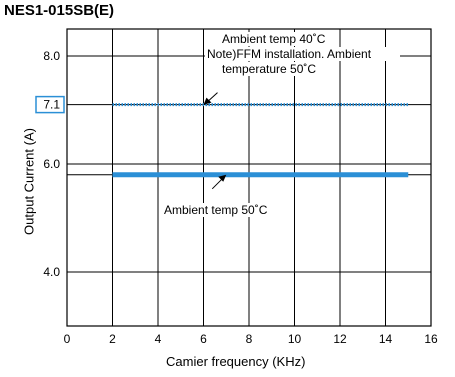 The image size is (455, 377). I want to click on y-tick-label-4.0: 4.0, so click(51, 272).